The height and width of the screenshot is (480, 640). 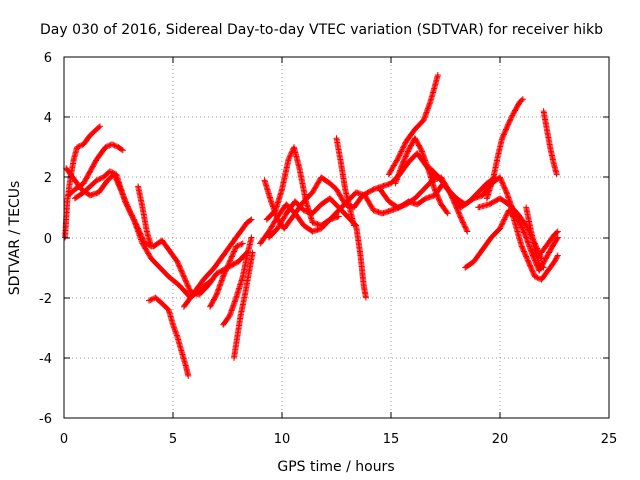 What do you see at coordinates (609, 439) in the screenshot?
I see `x-tick-label: 25` at bounding box center [609, 439].